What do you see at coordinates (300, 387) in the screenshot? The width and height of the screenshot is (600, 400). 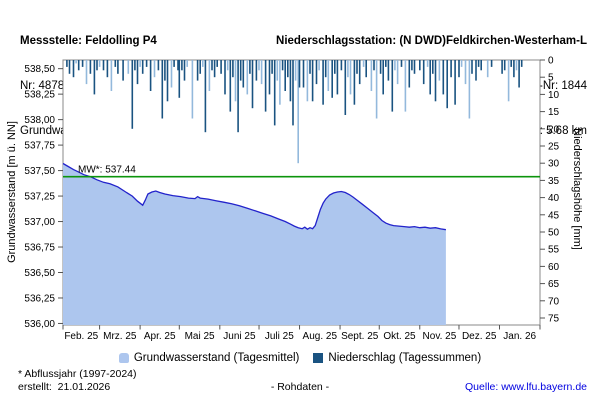 I see `rohdaten-label: - Rohdaten -` at bounding box center [300, 387].